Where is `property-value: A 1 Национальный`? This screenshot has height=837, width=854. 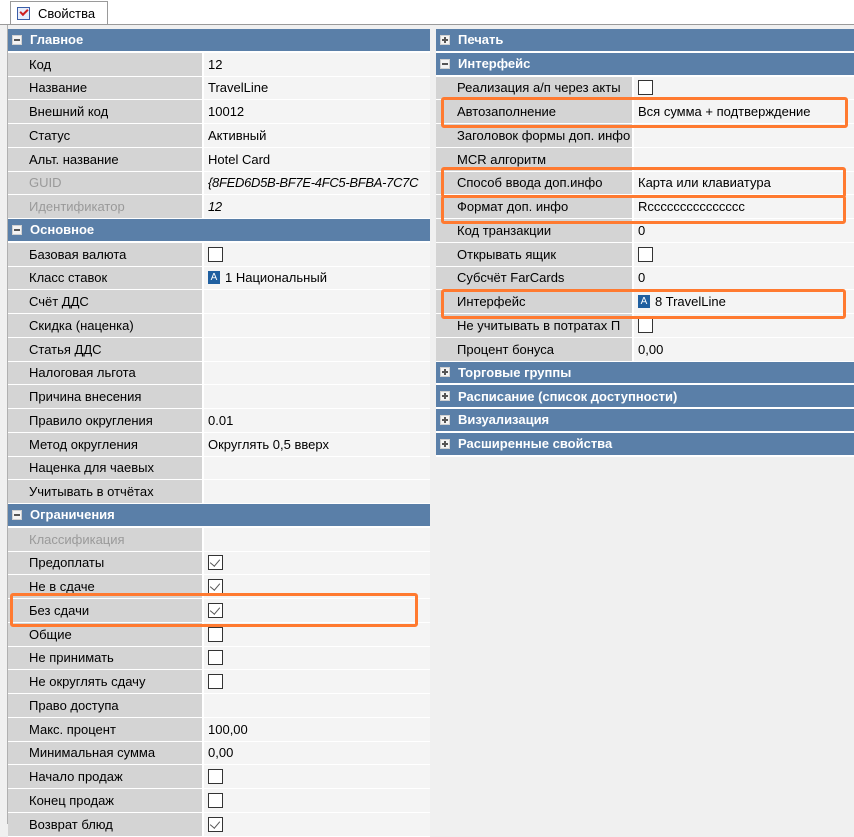
property-value: A 1 Национальный is located at coordinates (317, 278).